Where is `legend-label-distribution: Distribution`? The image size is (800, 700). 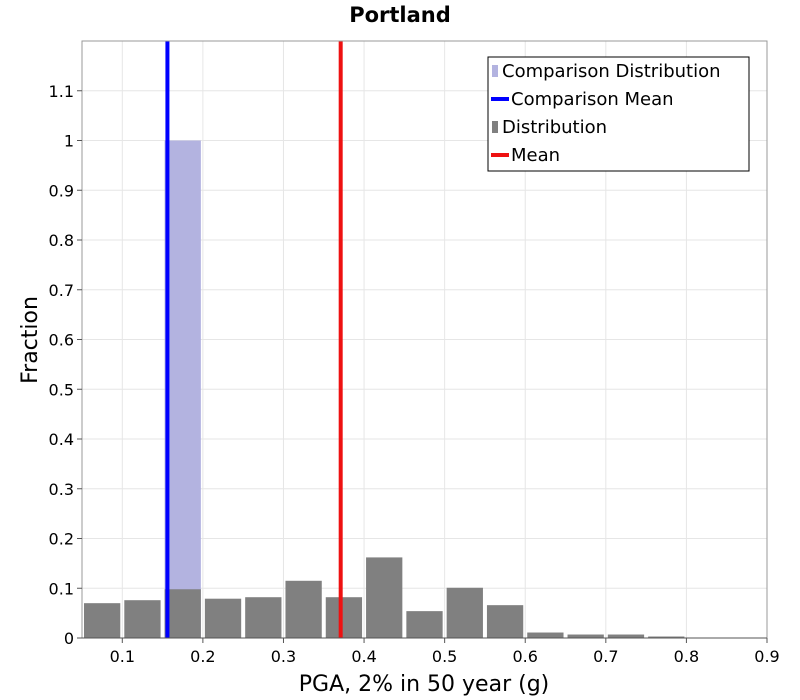 legend-label-distribution: Distribution is located at coordinates (554, 127).